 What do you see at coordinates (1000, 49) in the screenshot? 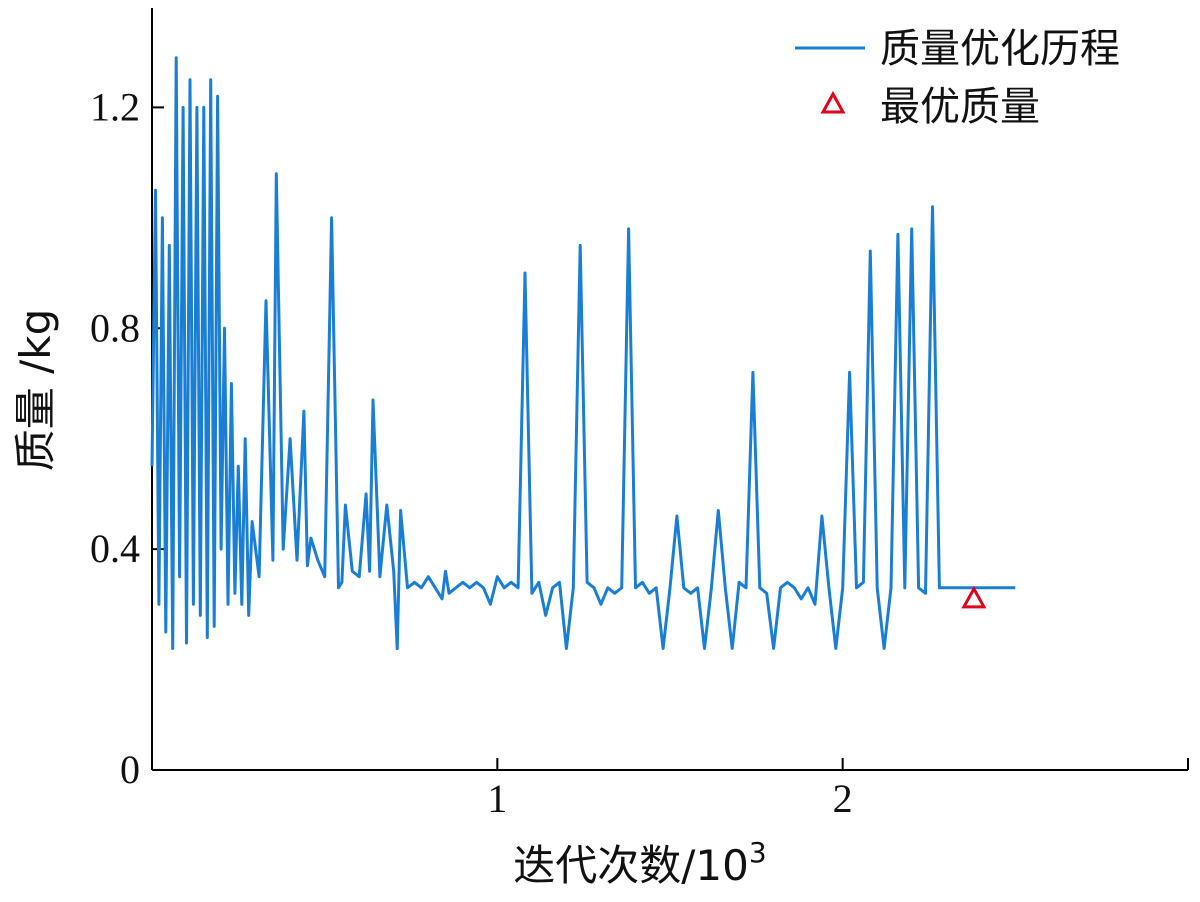
I see `legend-label-mass-history: 质量优化历程` at bounding box center [1000, 49].